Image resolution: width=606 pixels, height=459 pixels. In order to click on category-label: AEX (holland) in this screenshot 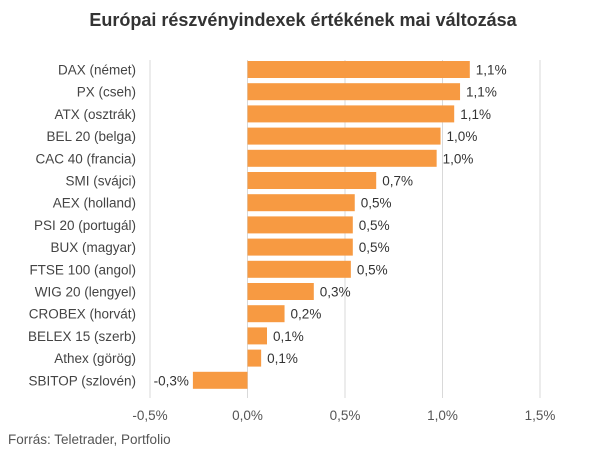, I will do `click(94, 203)`.